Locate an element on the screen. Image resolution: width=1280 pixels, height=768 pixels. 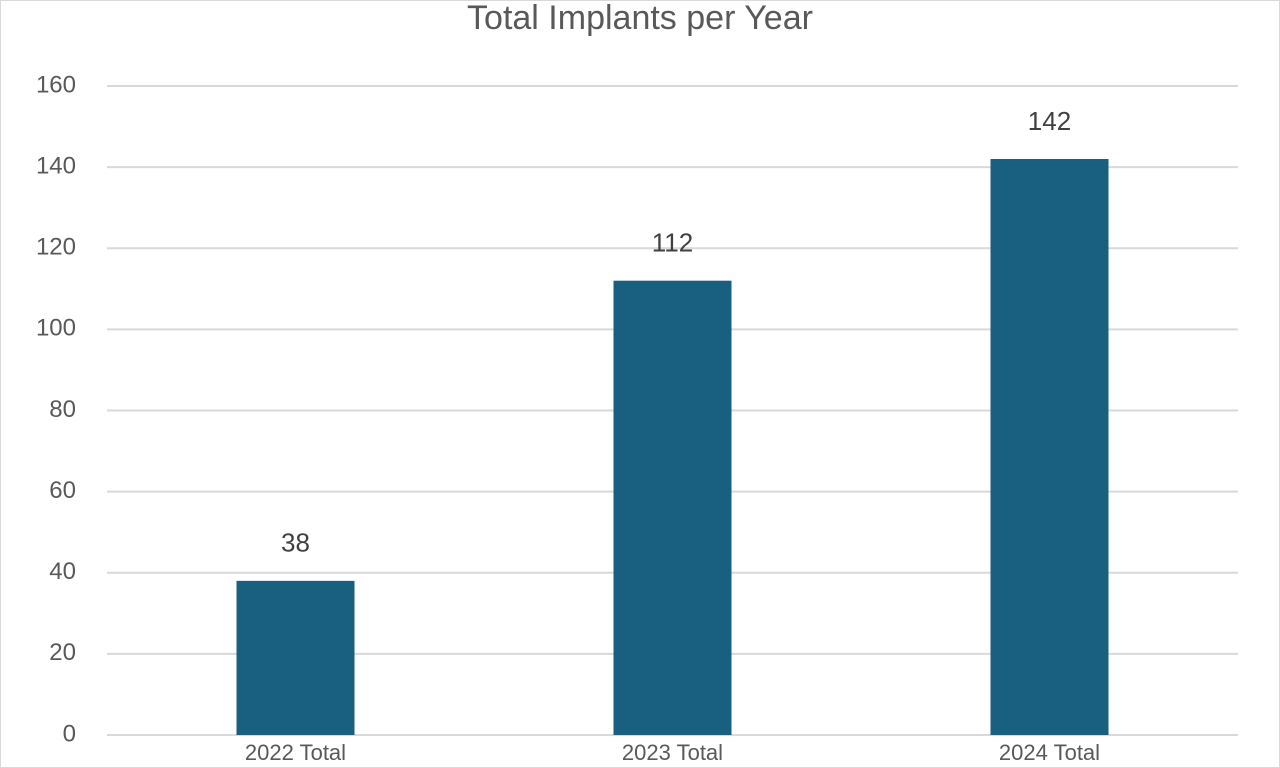
y-tick-label: 20 is located at coordinates (62, 652).